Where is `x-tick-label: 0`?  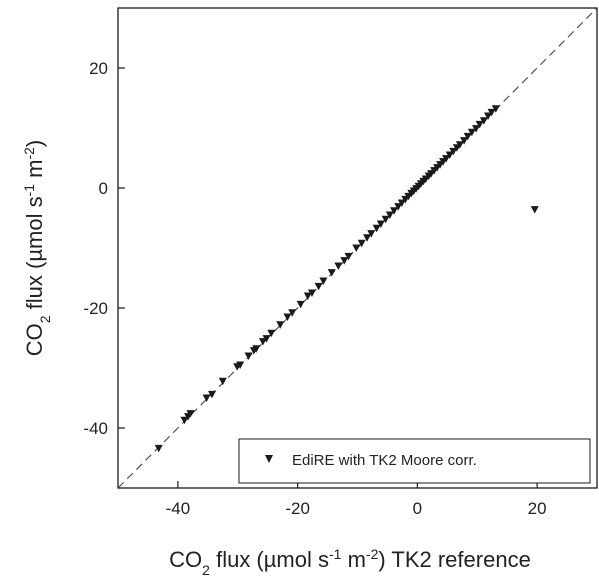
x-tick-label: 0 is located at coordinates (417, 508).